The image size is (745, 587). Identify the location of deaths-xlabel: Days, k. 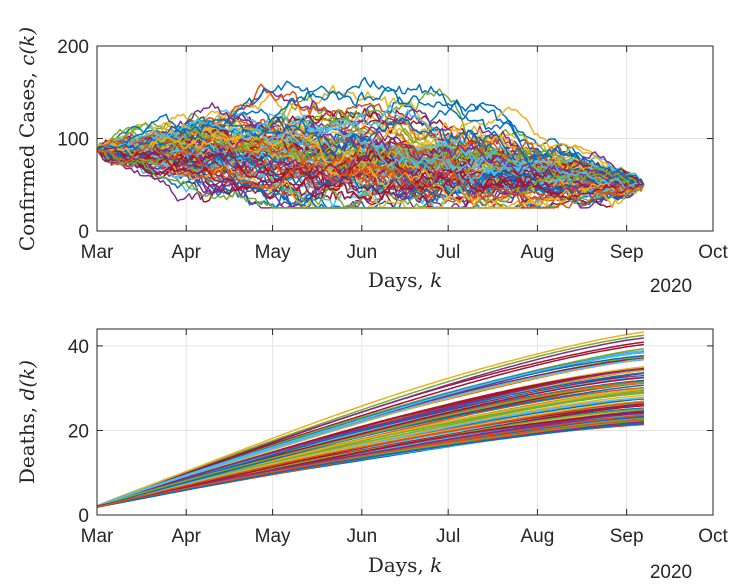
(405, 565).